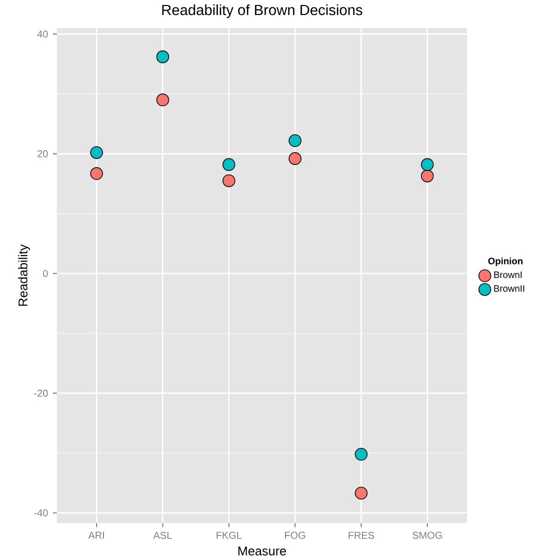  Describe the element at coordinates (295, 535) in the screenshot. I see `x-tick-label: FOG` at that location.